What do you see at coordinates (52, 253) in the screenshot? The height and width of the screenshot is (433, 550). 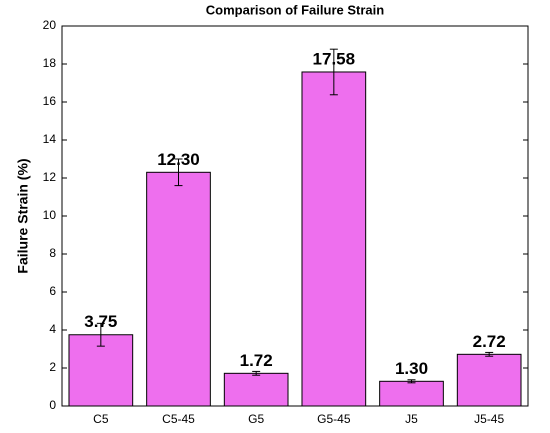 I see `y-tick-label: 8` at bounding box center [52, 253].